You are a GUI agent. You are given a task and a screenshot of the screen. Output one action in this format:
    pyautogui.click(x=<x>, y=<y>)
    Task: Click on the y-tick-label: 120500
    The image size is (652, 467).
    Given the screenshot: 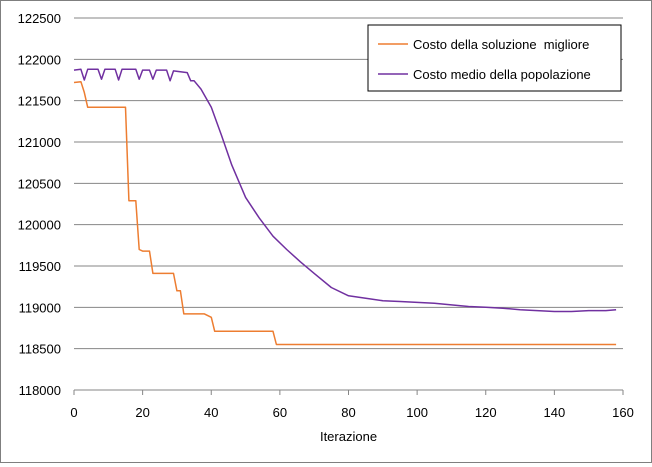 What is the action you would take?
    pyautogui.click(x=39, y=183)
    